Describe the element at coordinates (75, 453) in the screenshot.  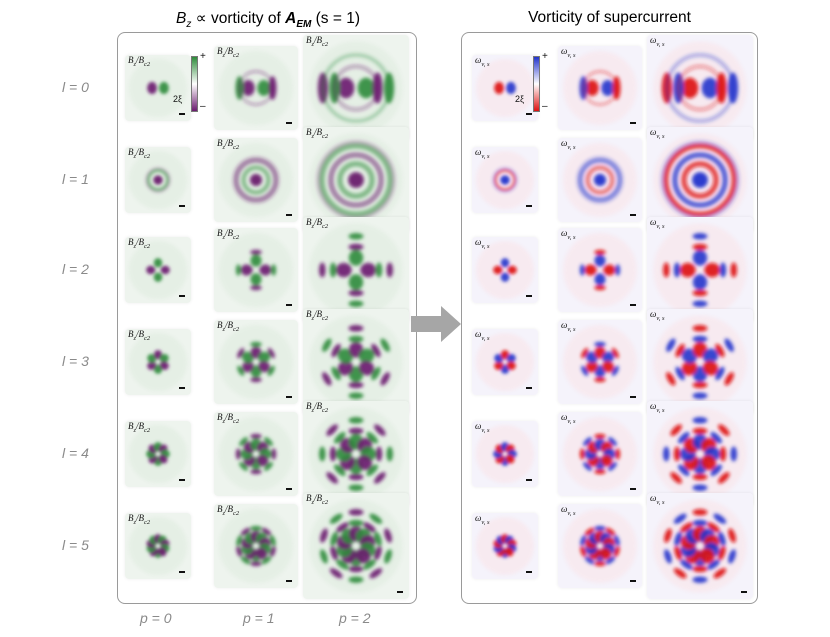
I see `row-label-l4: l = 4` at that location.